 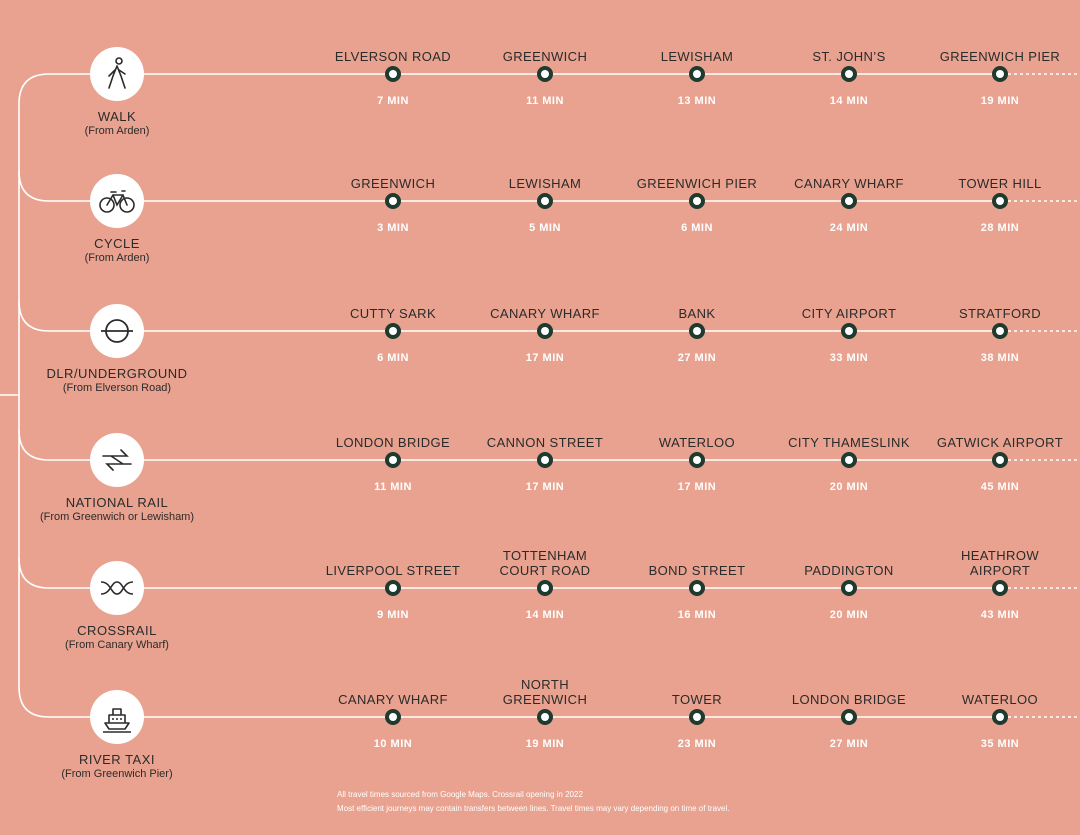 I want to click on station-name-line: GATWICK AIRPORT, so click(x=1000, y=442).